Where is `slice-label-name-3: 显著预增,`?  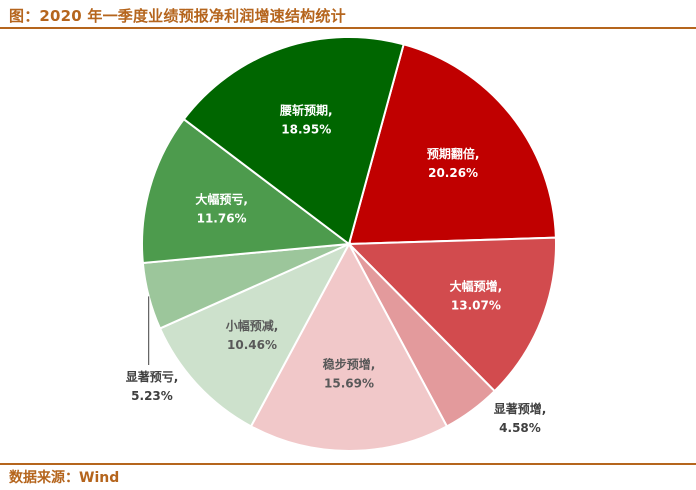
slice-label-name-3: 显著预增, is located at coordinates (520, 408).